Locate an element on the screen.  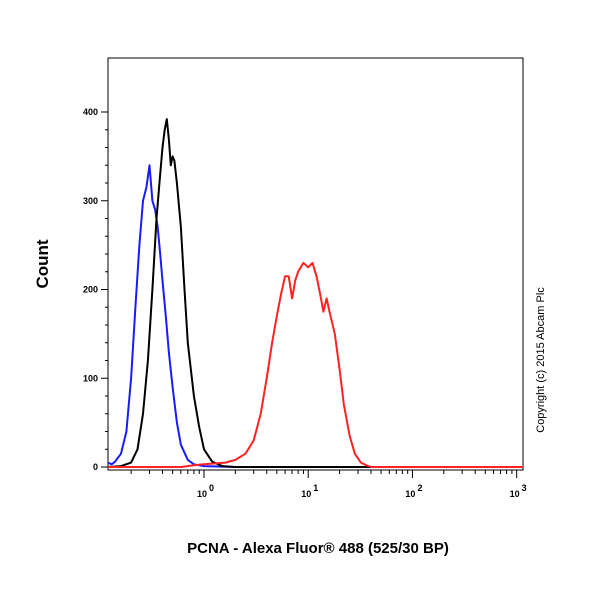
copyright-notice: Copyright (c) 2015 Abcam Plc is located at coordinates (541, 360).